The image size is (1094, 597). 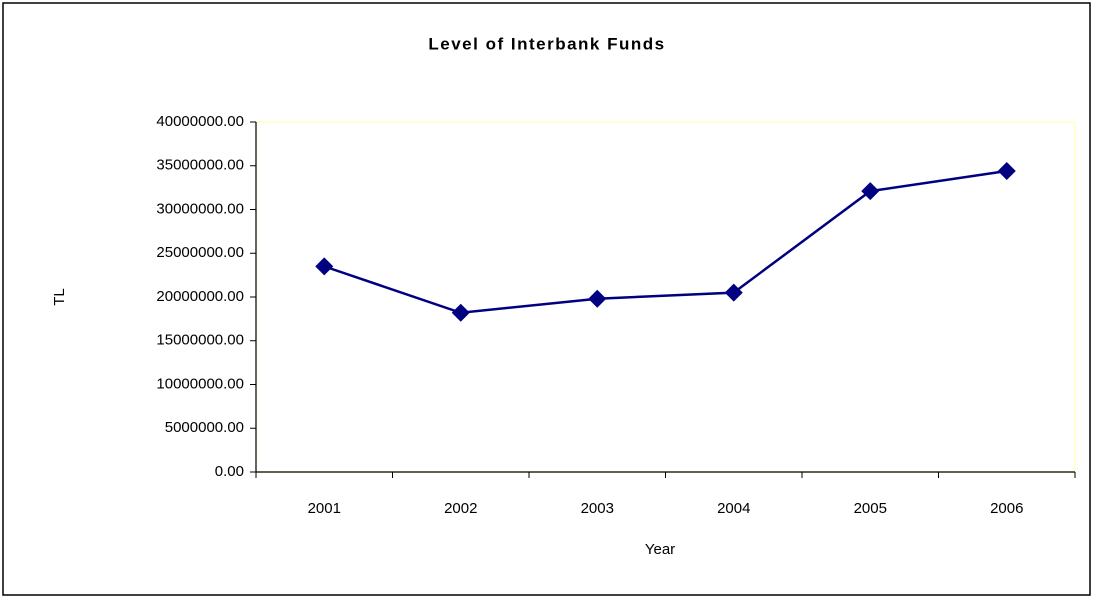 I want to click on x-tick-label: 2004, so click(x=733, y=508).